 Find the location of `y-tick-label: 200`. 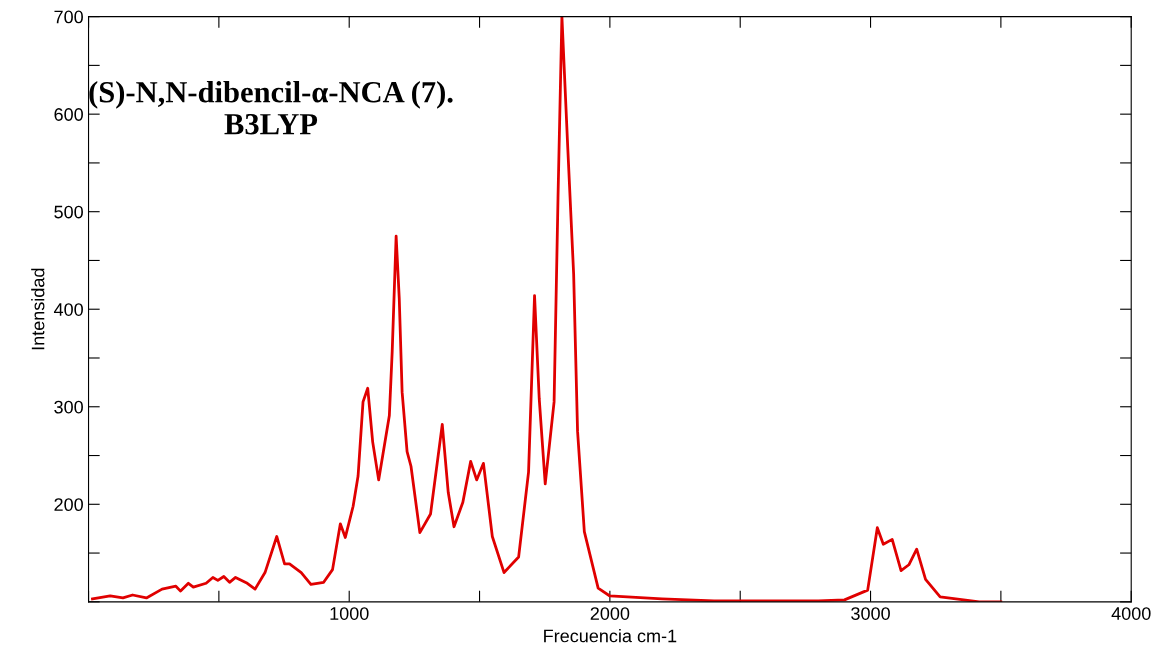

y-tick-label: 200 is located at coordinates (68, 505).